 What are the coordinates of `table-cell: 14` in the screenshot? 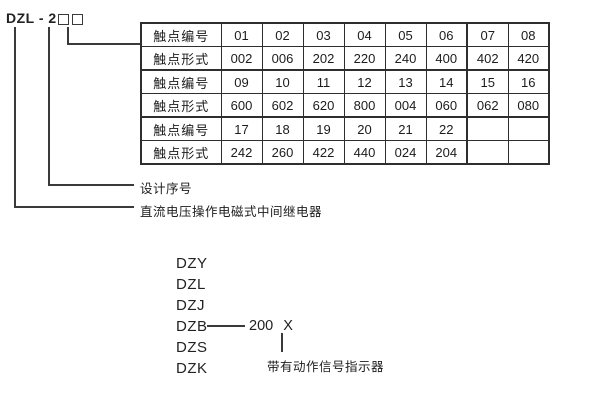 It's located at (446, 81).